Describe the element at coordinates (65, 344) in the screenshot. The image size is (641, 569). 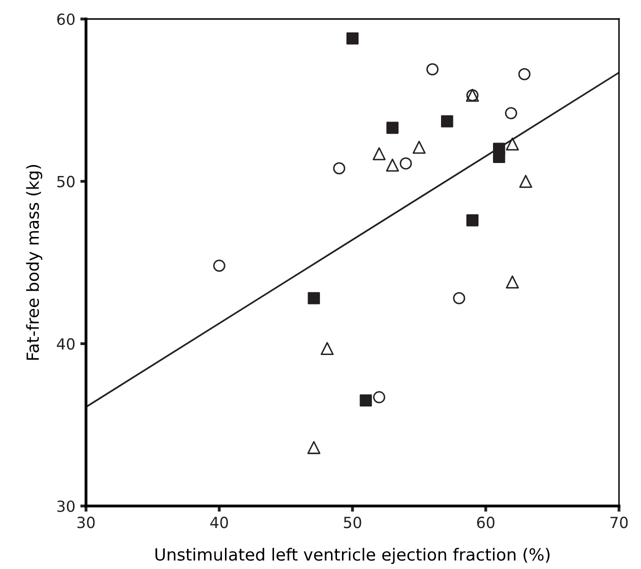
I see `y-tick-label: 40` at that location.